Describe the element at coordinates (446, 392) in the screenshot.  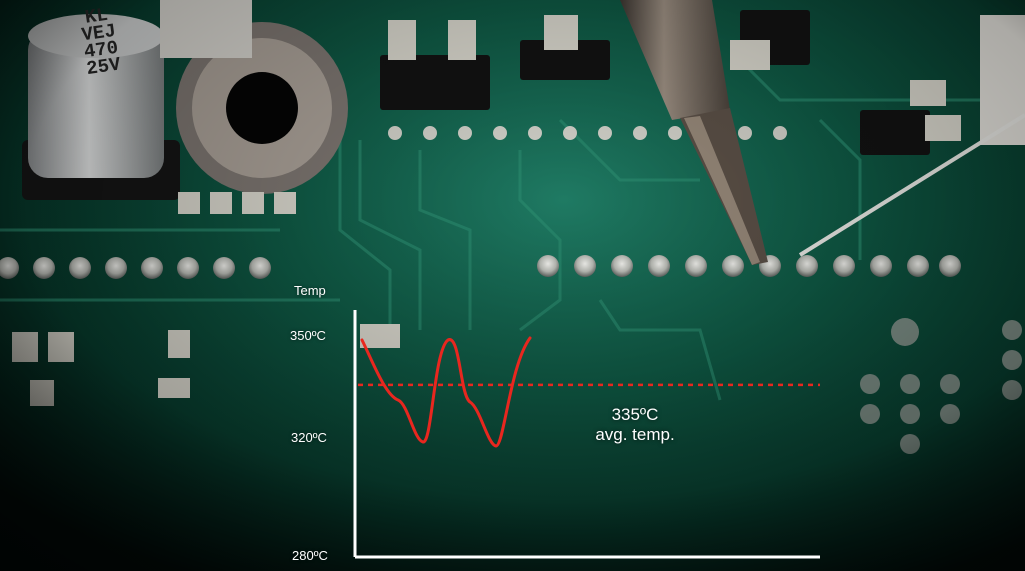
I see `temperature-curve` at that location.